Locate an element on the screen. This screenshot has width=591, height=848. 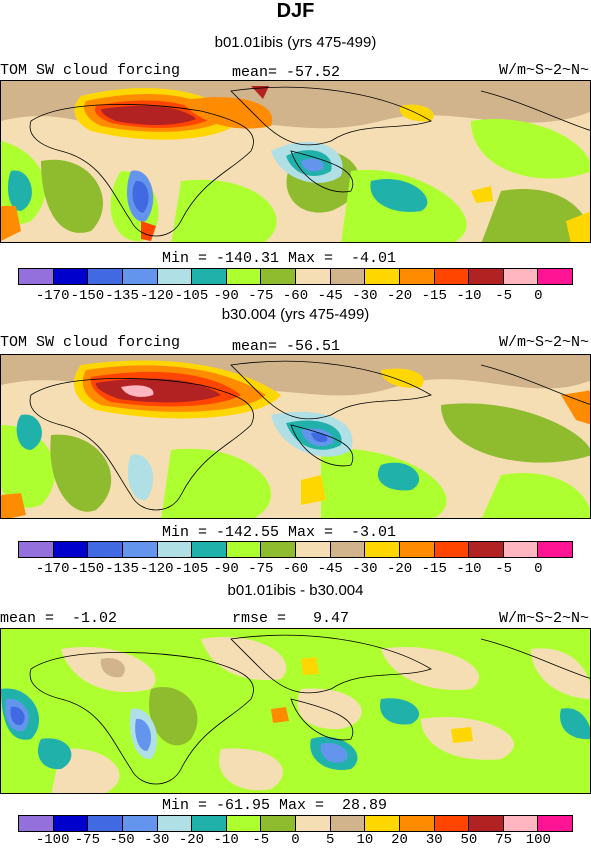
colorbar-tick-label: -60 is located at coordinates (295, 296).